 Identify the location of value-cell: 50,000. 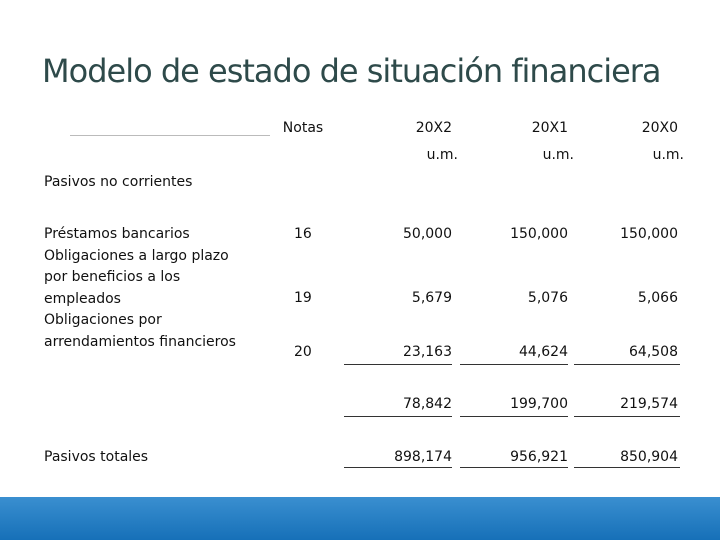
(427, 234).